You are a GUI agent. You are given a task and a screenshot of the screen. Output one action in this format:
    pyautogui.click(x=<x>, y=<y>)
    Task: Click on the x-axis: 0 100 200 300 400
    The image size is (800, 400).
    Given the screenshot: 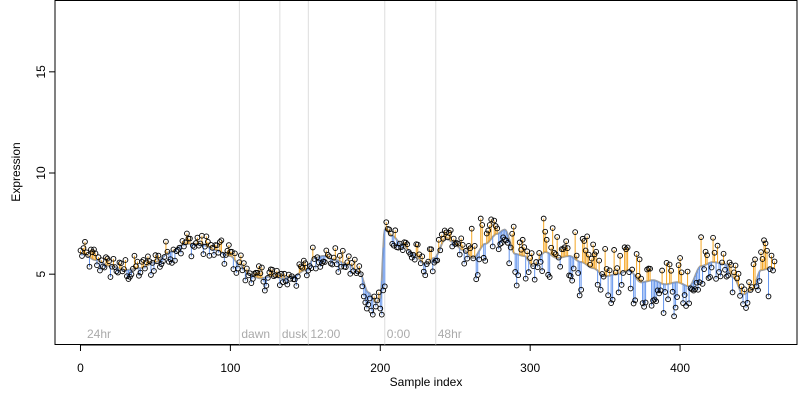 What is the action you would take?
    pyautogui.click(x=383, y=359)
    